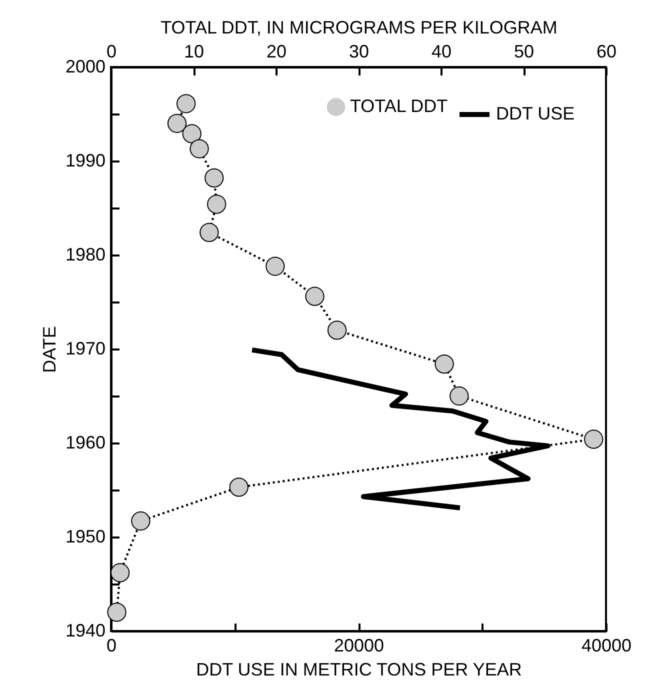 This screenshot has height=696, width=654. I want to click on x2-tick-label: 30, so click(359, 52).